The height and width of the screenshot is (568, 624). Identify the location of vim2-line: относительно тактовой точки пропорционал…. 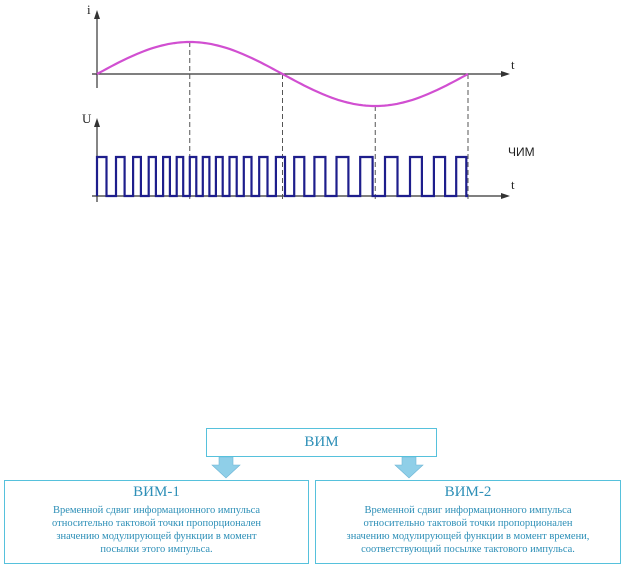
(468, 523).